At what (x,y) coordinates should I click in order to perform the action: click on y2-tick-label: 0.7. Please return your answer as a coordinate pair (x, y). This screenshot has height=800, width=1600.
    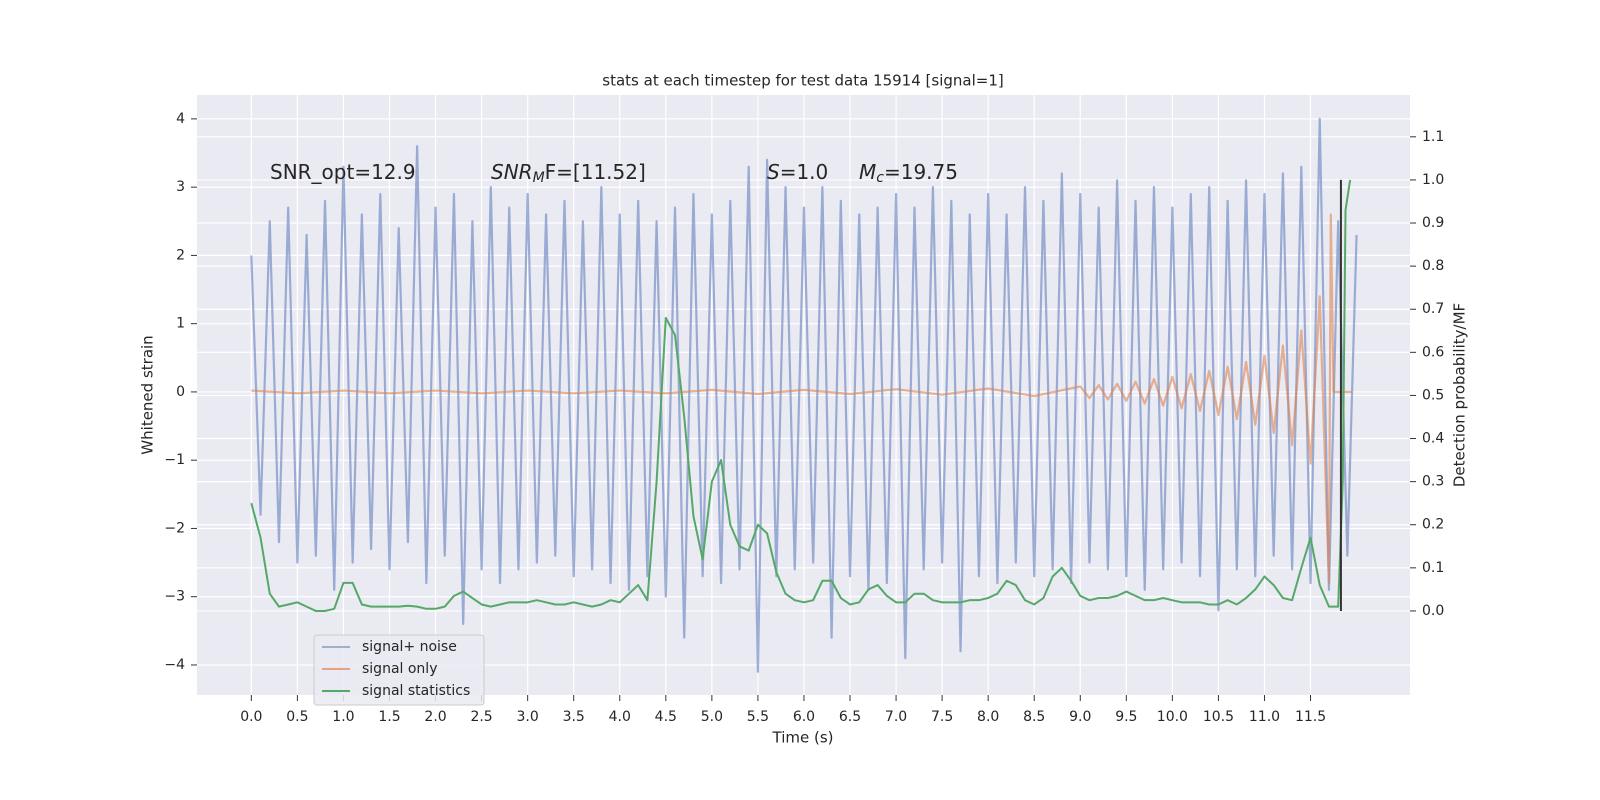
    Looking at the image, I should click on (1433, 309).